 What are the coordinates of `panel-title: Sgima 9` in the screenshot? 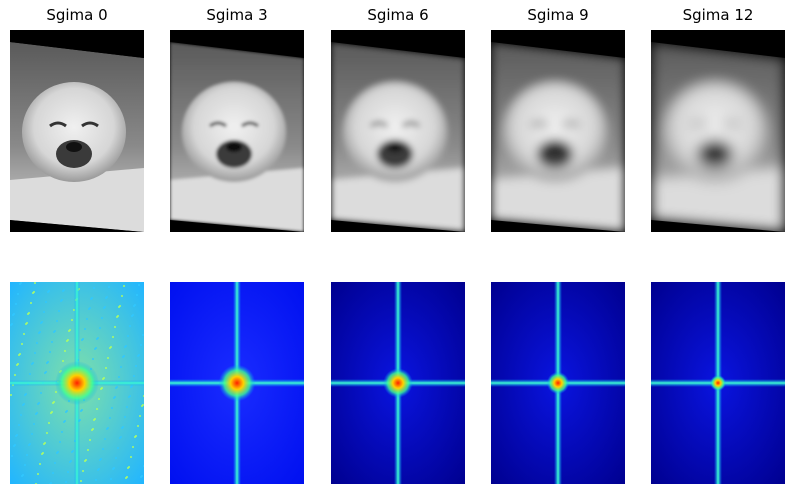 It's located at (558, 15).